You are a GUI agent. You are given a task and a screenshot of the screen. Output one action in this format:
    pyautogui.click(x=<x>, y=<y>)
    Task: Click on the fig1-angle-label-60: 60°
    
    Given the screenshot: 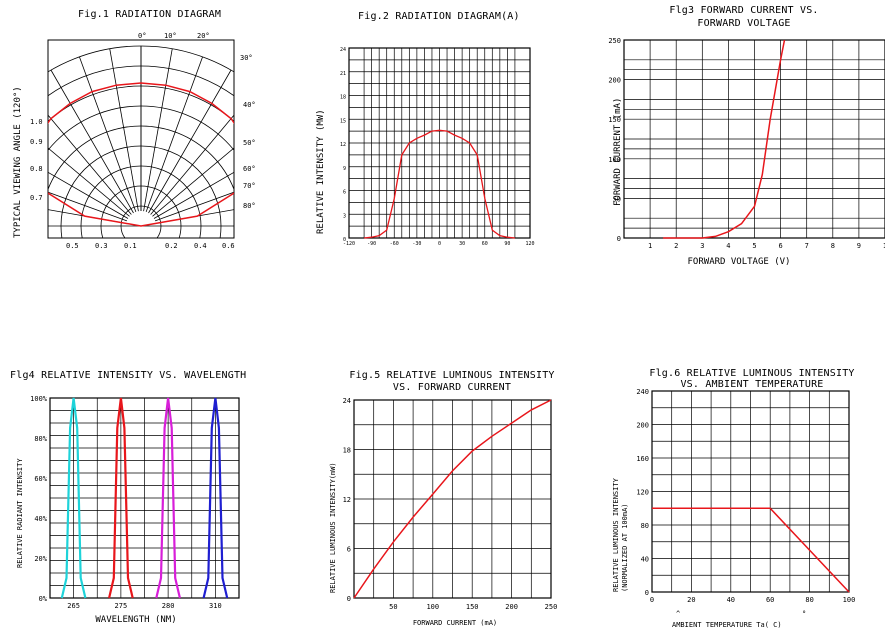 What is the action you would take?
    pyautogui.click(x=249, y=169)
    